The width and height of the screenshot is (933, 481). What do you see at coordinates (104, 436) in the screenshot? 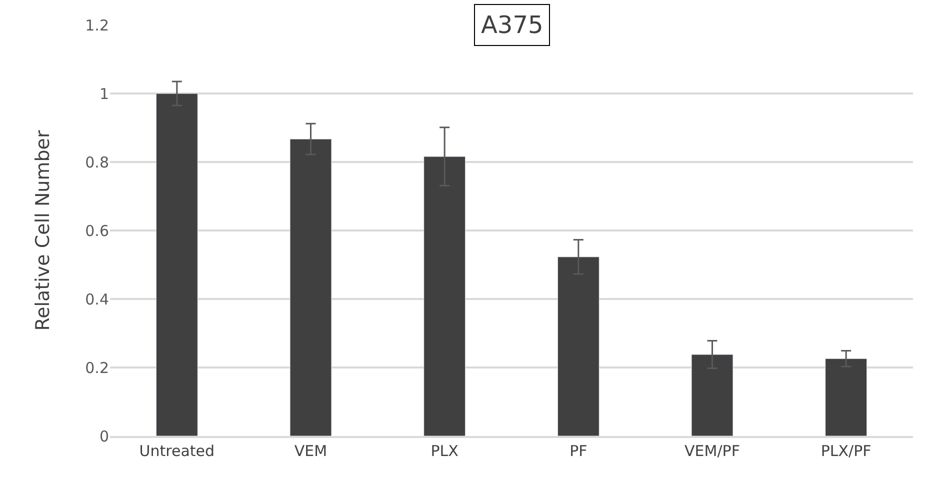
I see `y-tick-label: 0` at bounding box center [104, 436].